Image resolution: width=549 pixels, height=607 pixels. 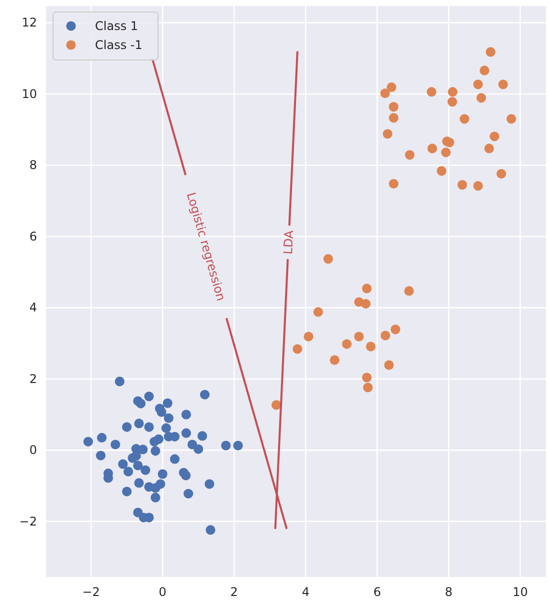 I want to click on y-tick-label: 0, so click(x=33, y=450).